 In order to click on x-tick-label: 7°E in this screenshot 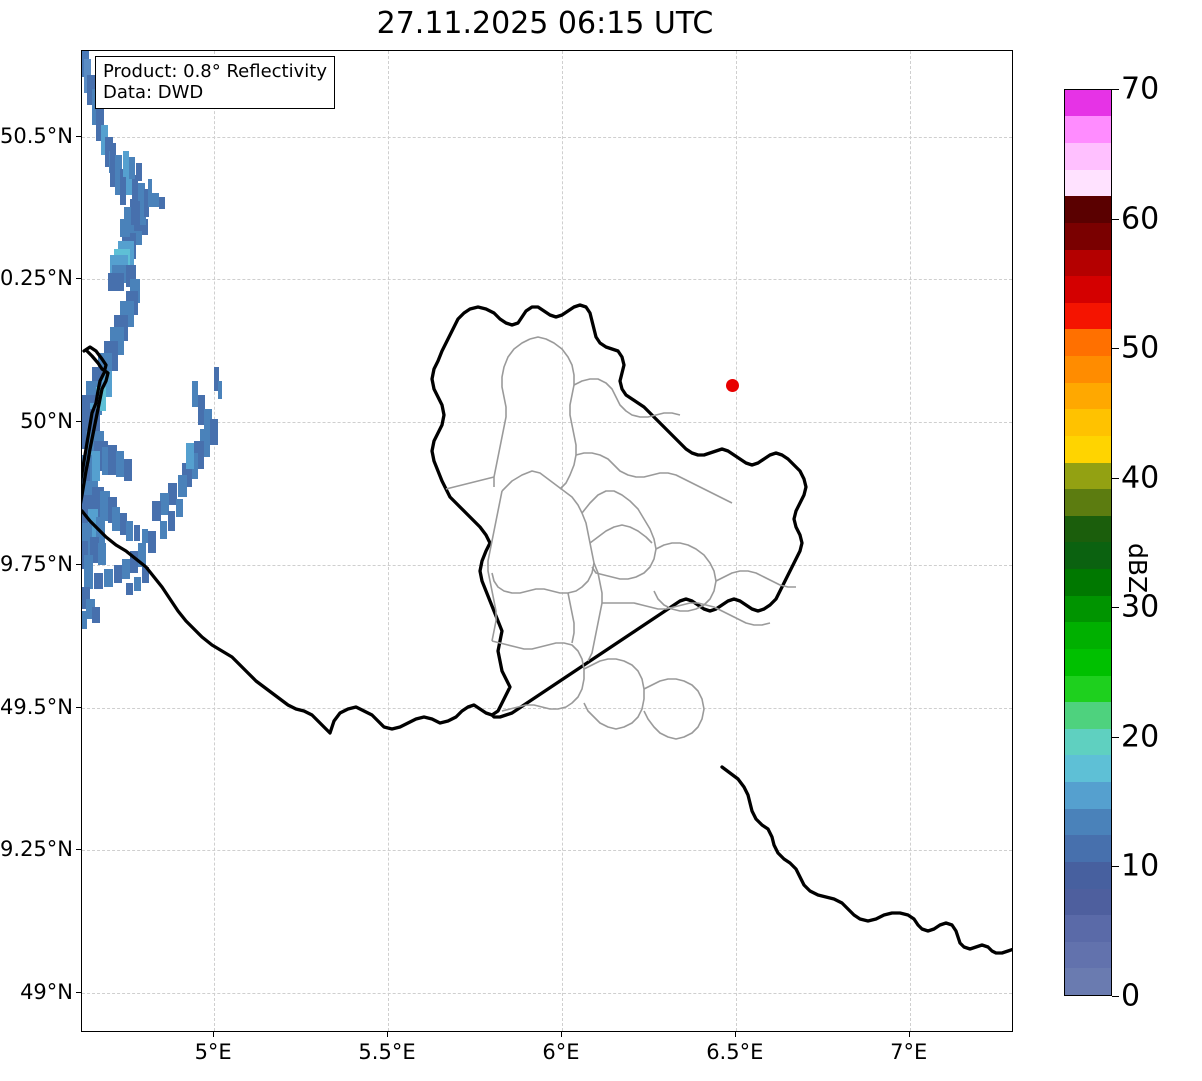, I will do `click(909, 1052)`.